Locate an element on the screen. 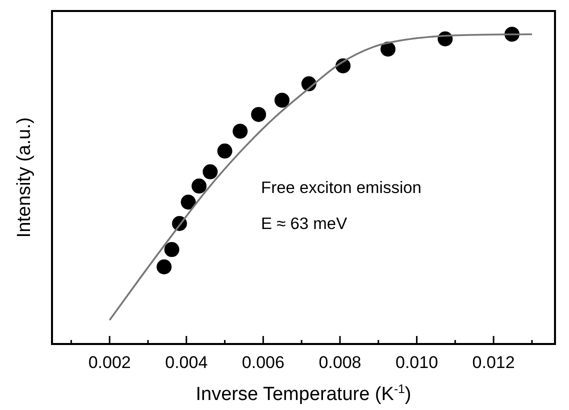 This screenshot has width=569, height=410. x-tick-label: 0.006 is located at coordinates (263, 362).